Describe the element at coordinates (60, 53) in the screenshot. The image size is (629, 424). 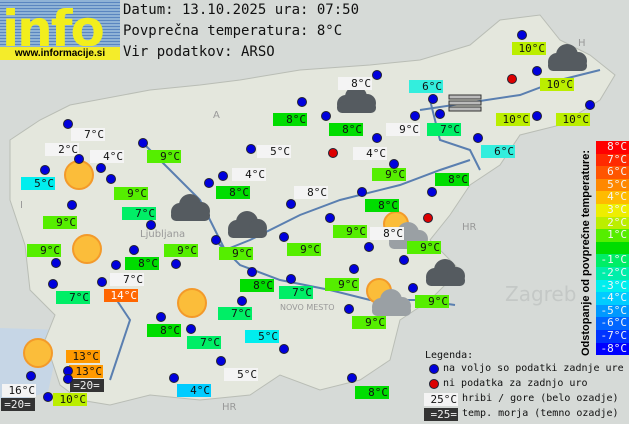
I see `logo-url: www.informacije.si` at that location.